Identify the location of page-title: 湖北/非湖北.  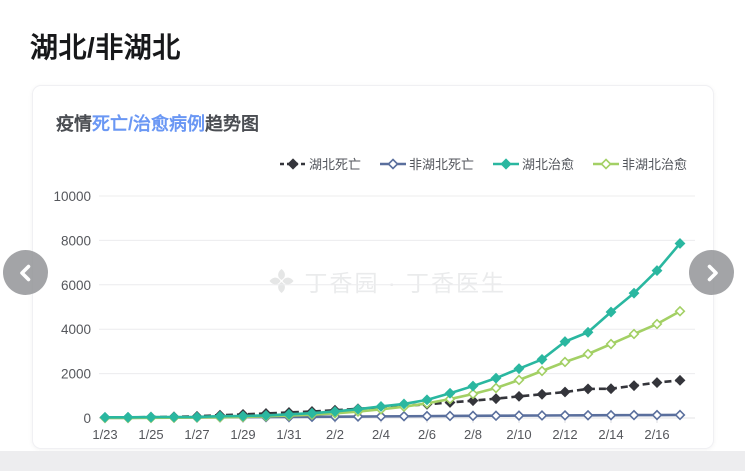
(105, 47).